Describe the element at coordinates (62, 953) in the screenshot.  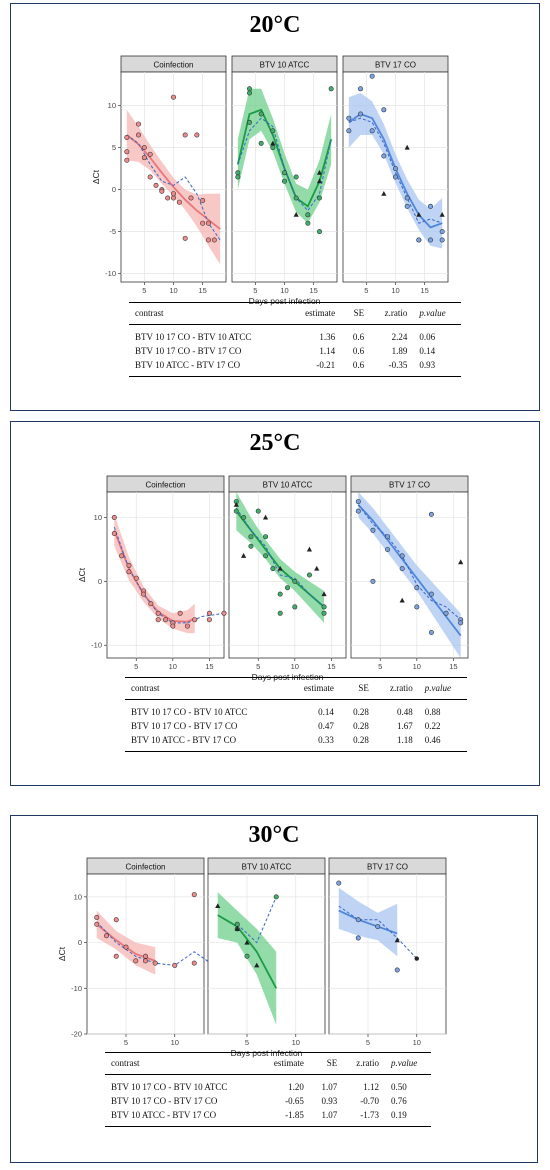
I see `y-axis-label: ΔCt` at that location.